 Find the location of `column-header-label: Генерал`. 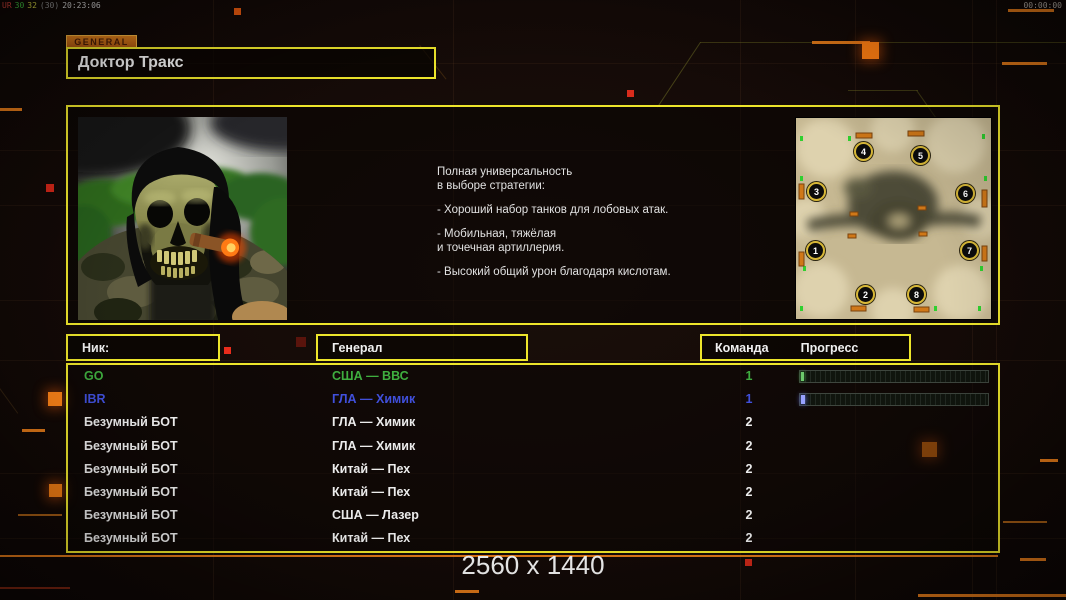

column-header-label: Генерал is located at coordinates (357, 347).